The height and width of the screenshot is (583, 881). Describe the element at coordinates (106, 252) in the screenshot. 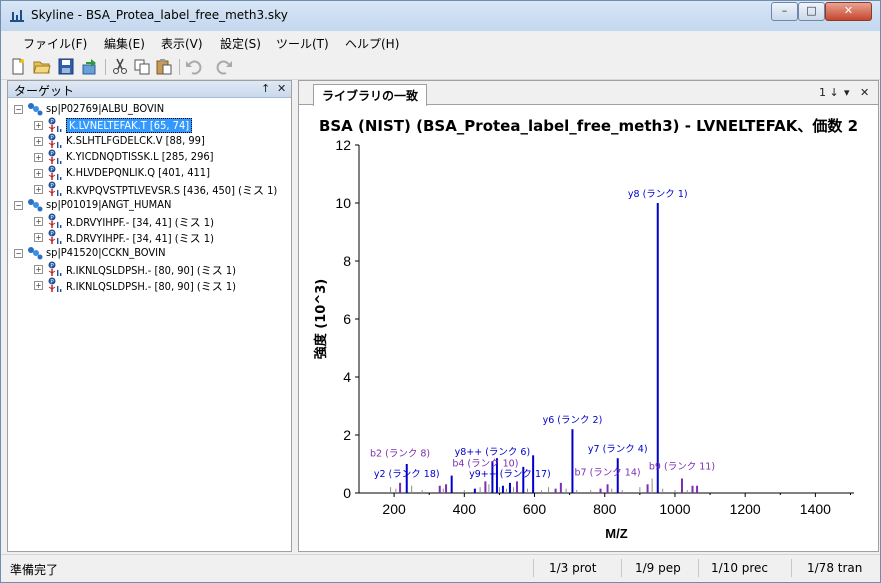

I see `tree-node-label: sp|P41520|CCKN_BOVIN` at that location.